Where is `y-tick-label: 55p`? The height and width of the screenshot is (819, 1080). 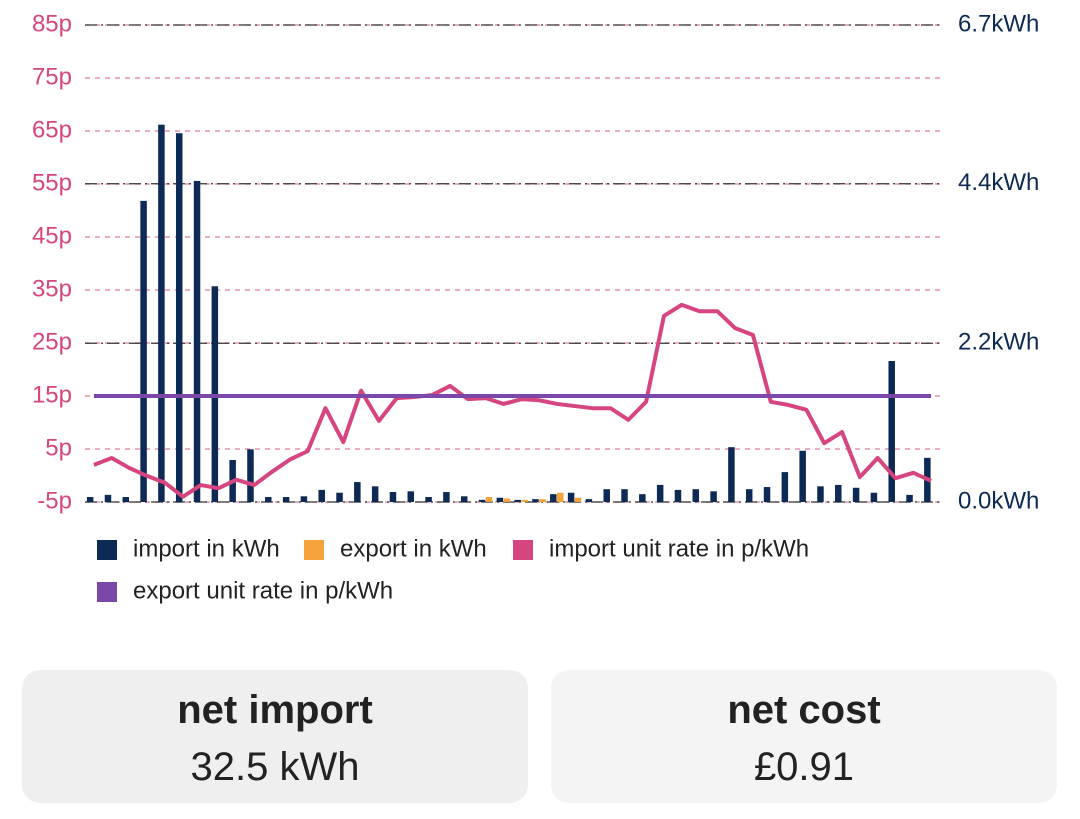 y-tick-label: 55p is located at coordinates (52, 182).